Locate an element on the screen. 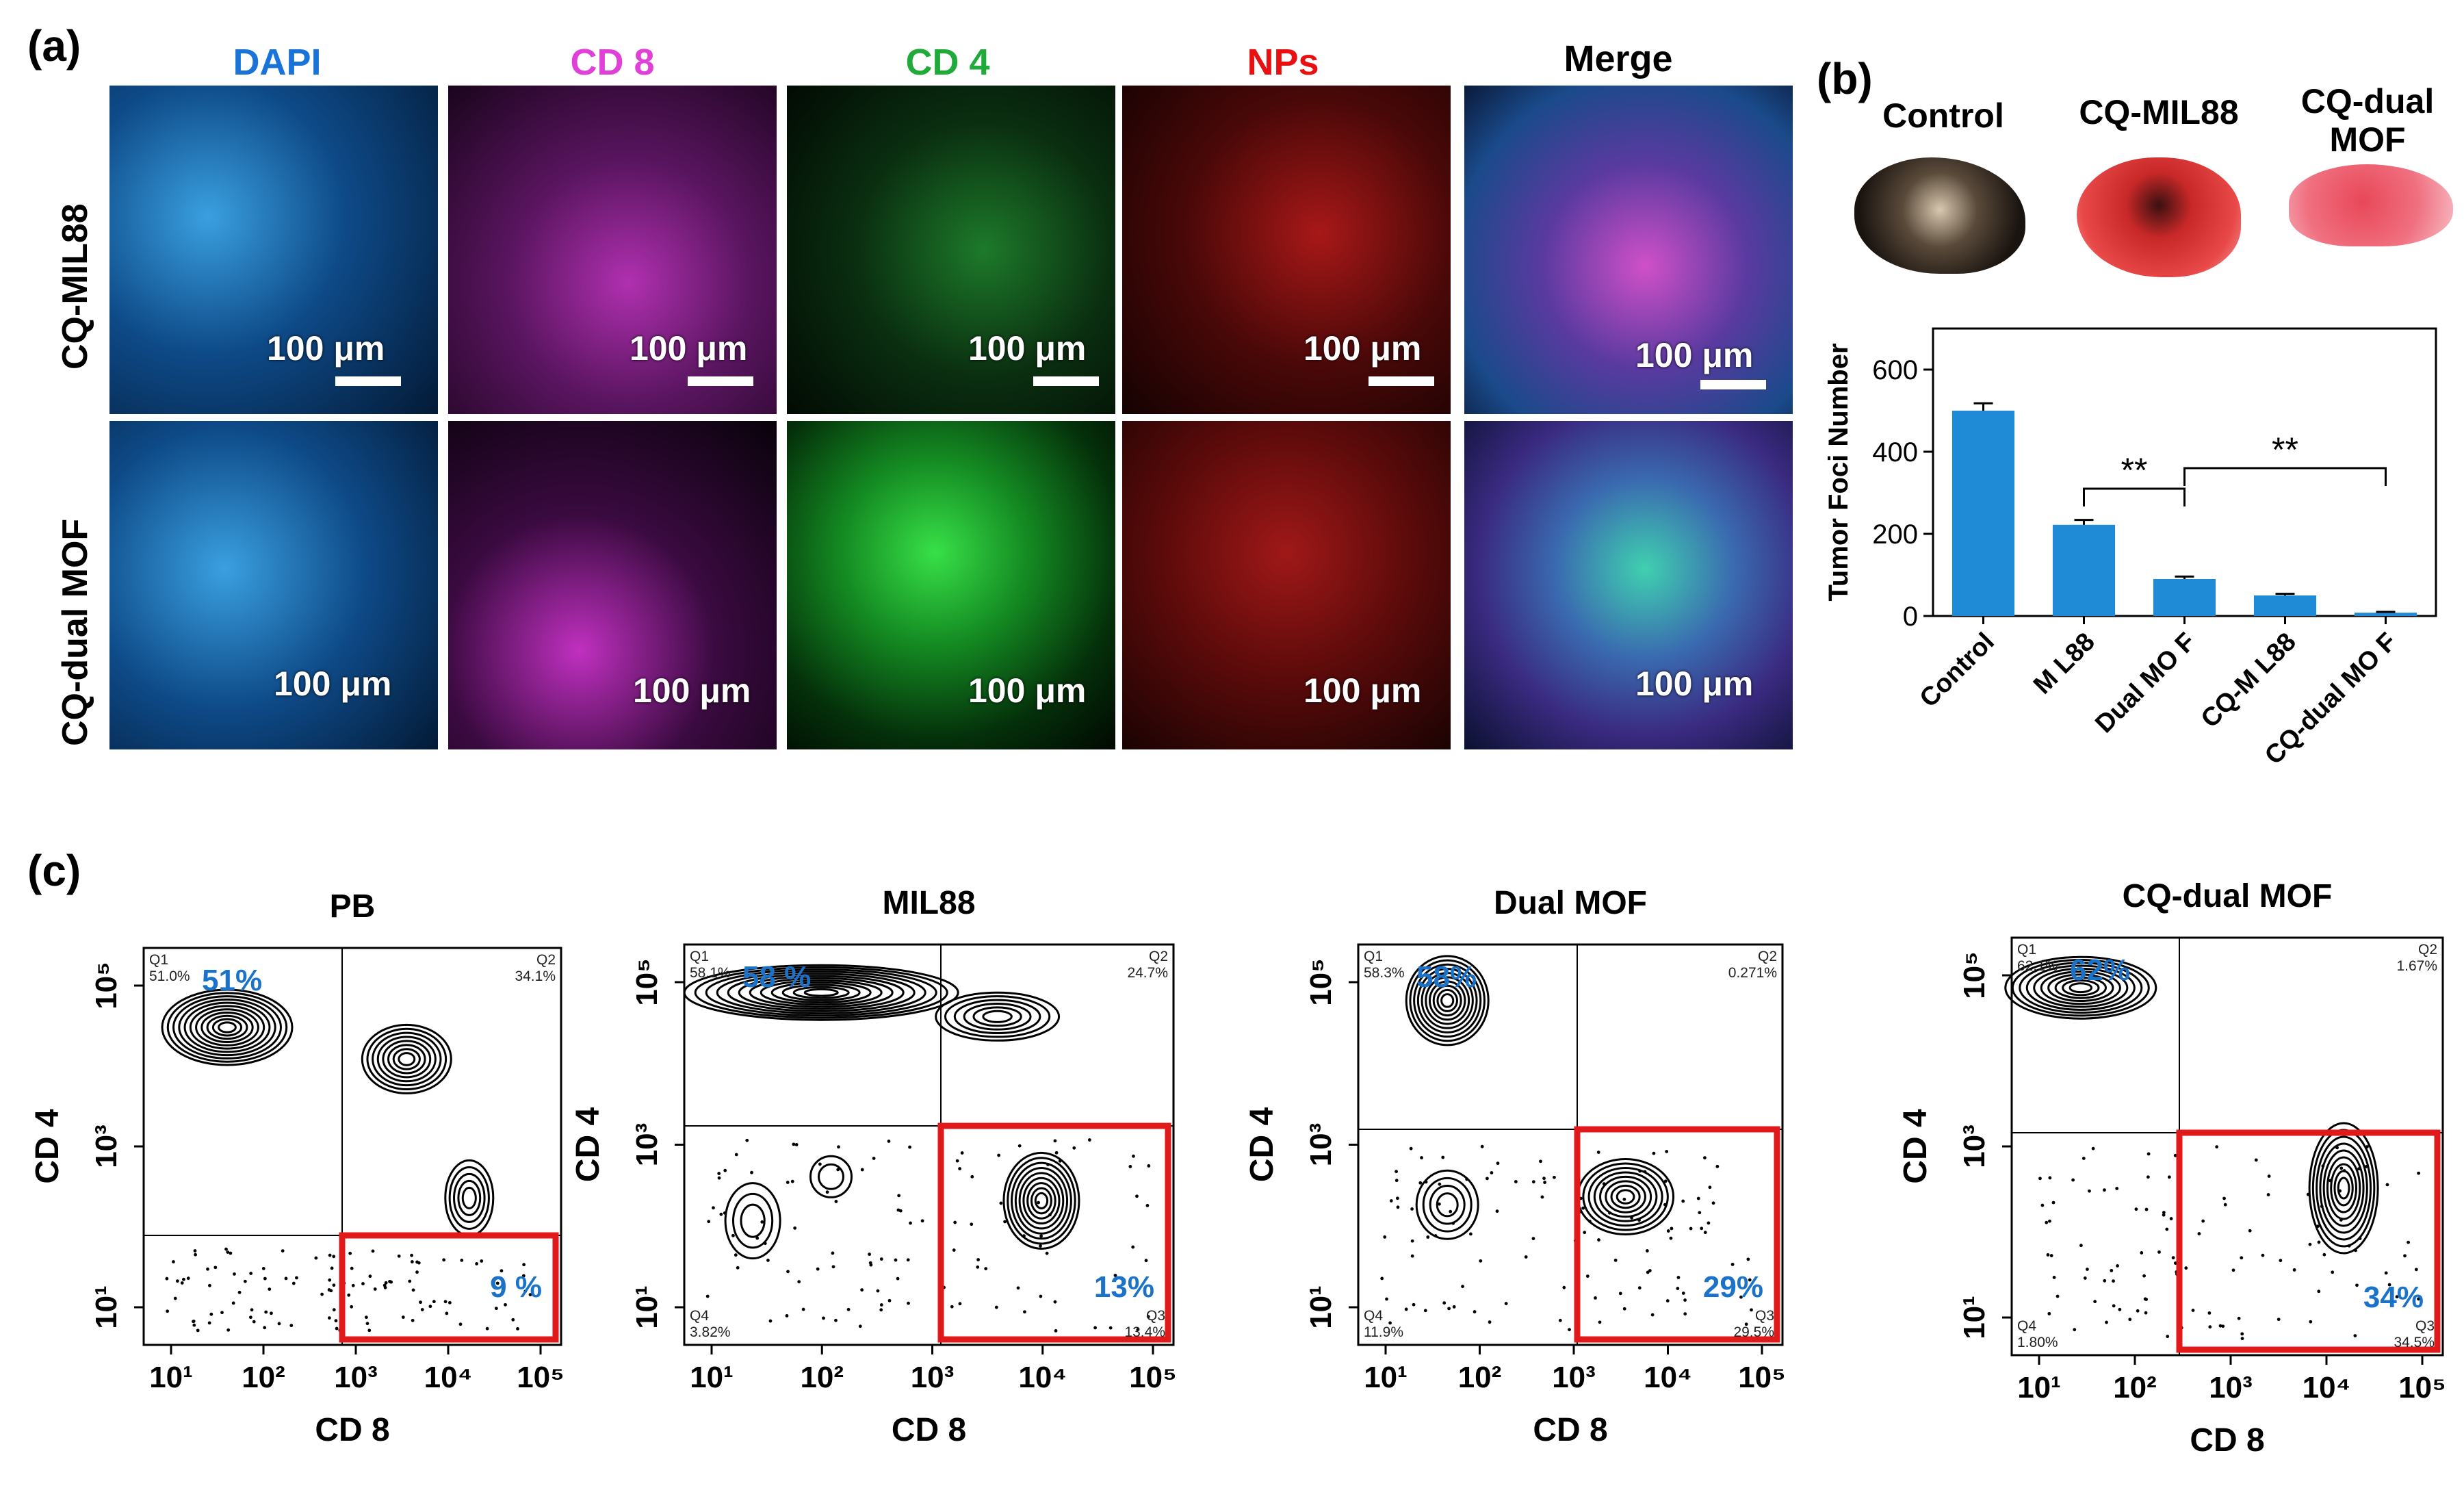 This screenshot has height=1490, width=2464. y-tick-label: 10¹ is located at coordinates (107, 1307).